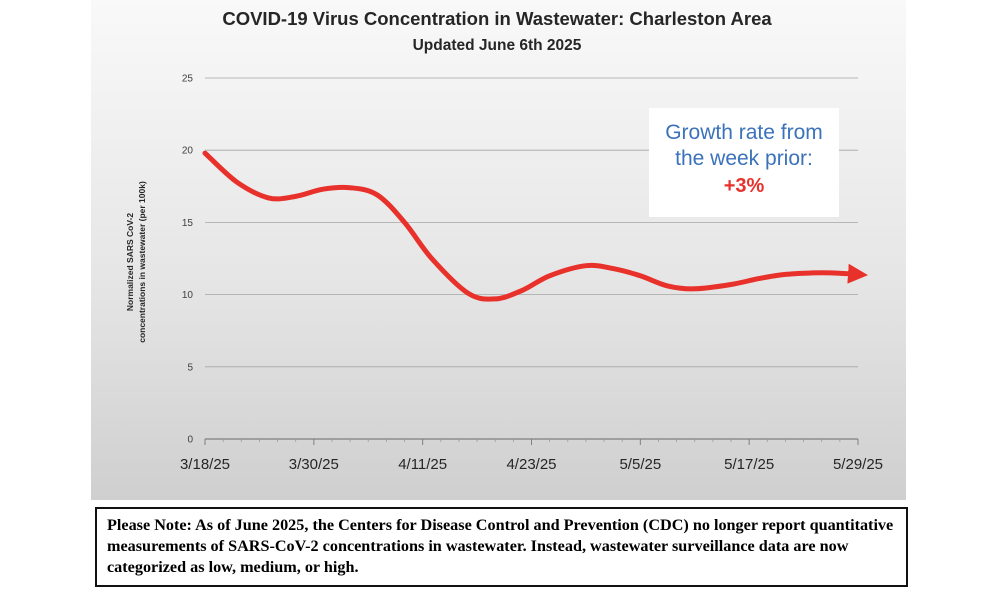 This screenshot has width=1000, height=593. I want to click on y-tick-label: 20, so click(188, 151).